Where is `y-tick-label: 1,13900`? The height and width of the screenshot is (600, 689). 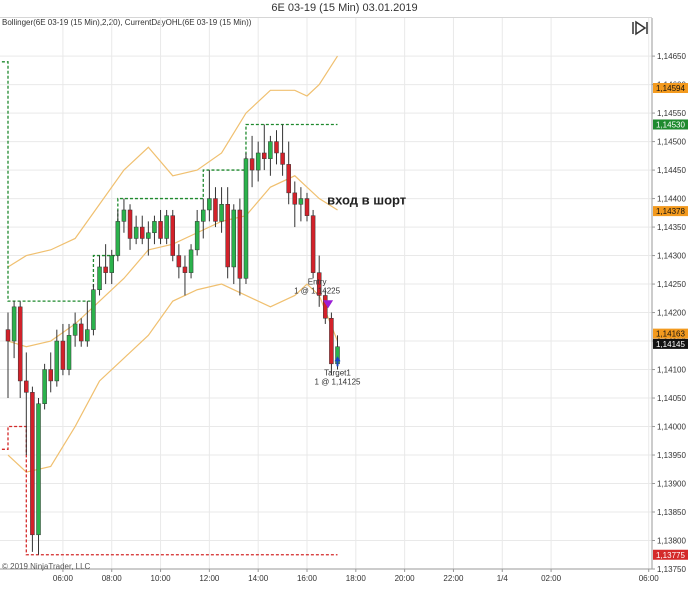 y-tick-label: 1,13900 is located at coordinates (671, 484).